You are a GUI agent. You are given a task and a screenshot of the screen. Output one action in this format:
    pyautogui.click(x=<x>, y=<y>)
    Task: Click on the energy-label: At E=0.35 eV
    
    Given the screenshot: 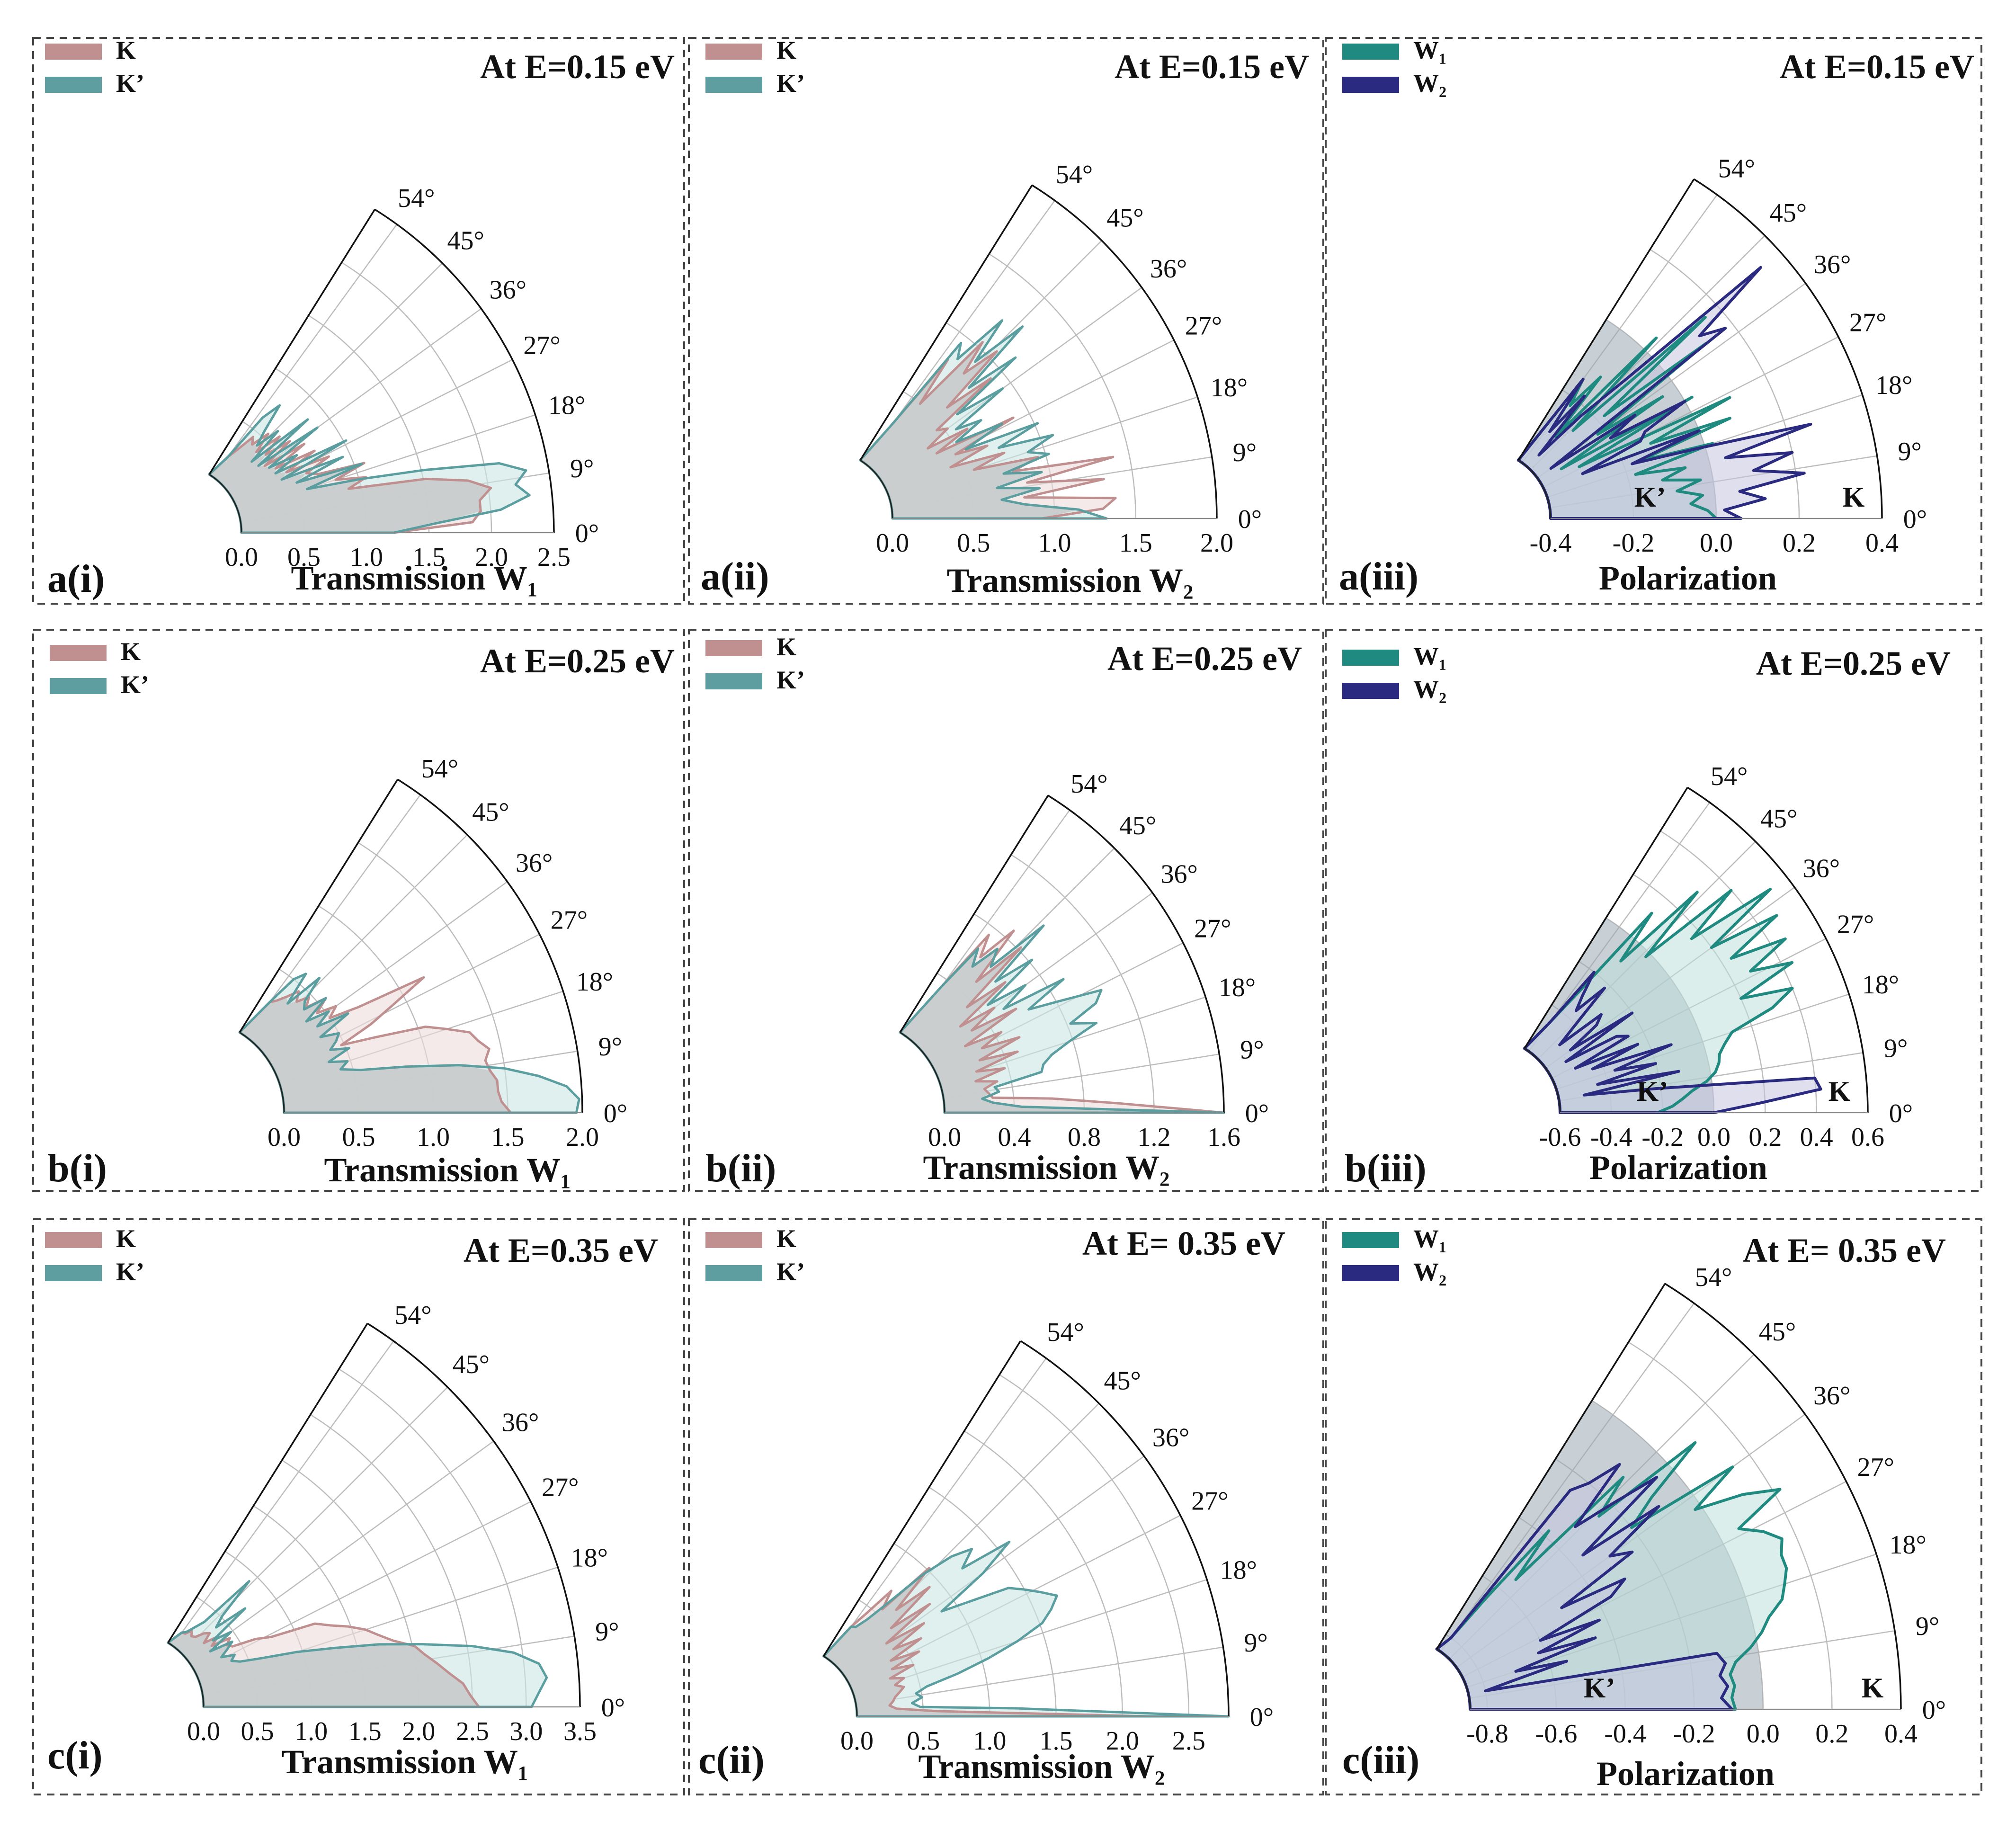 What is the action you would take?
    pyautogui.click(x=561, y=1250)
    